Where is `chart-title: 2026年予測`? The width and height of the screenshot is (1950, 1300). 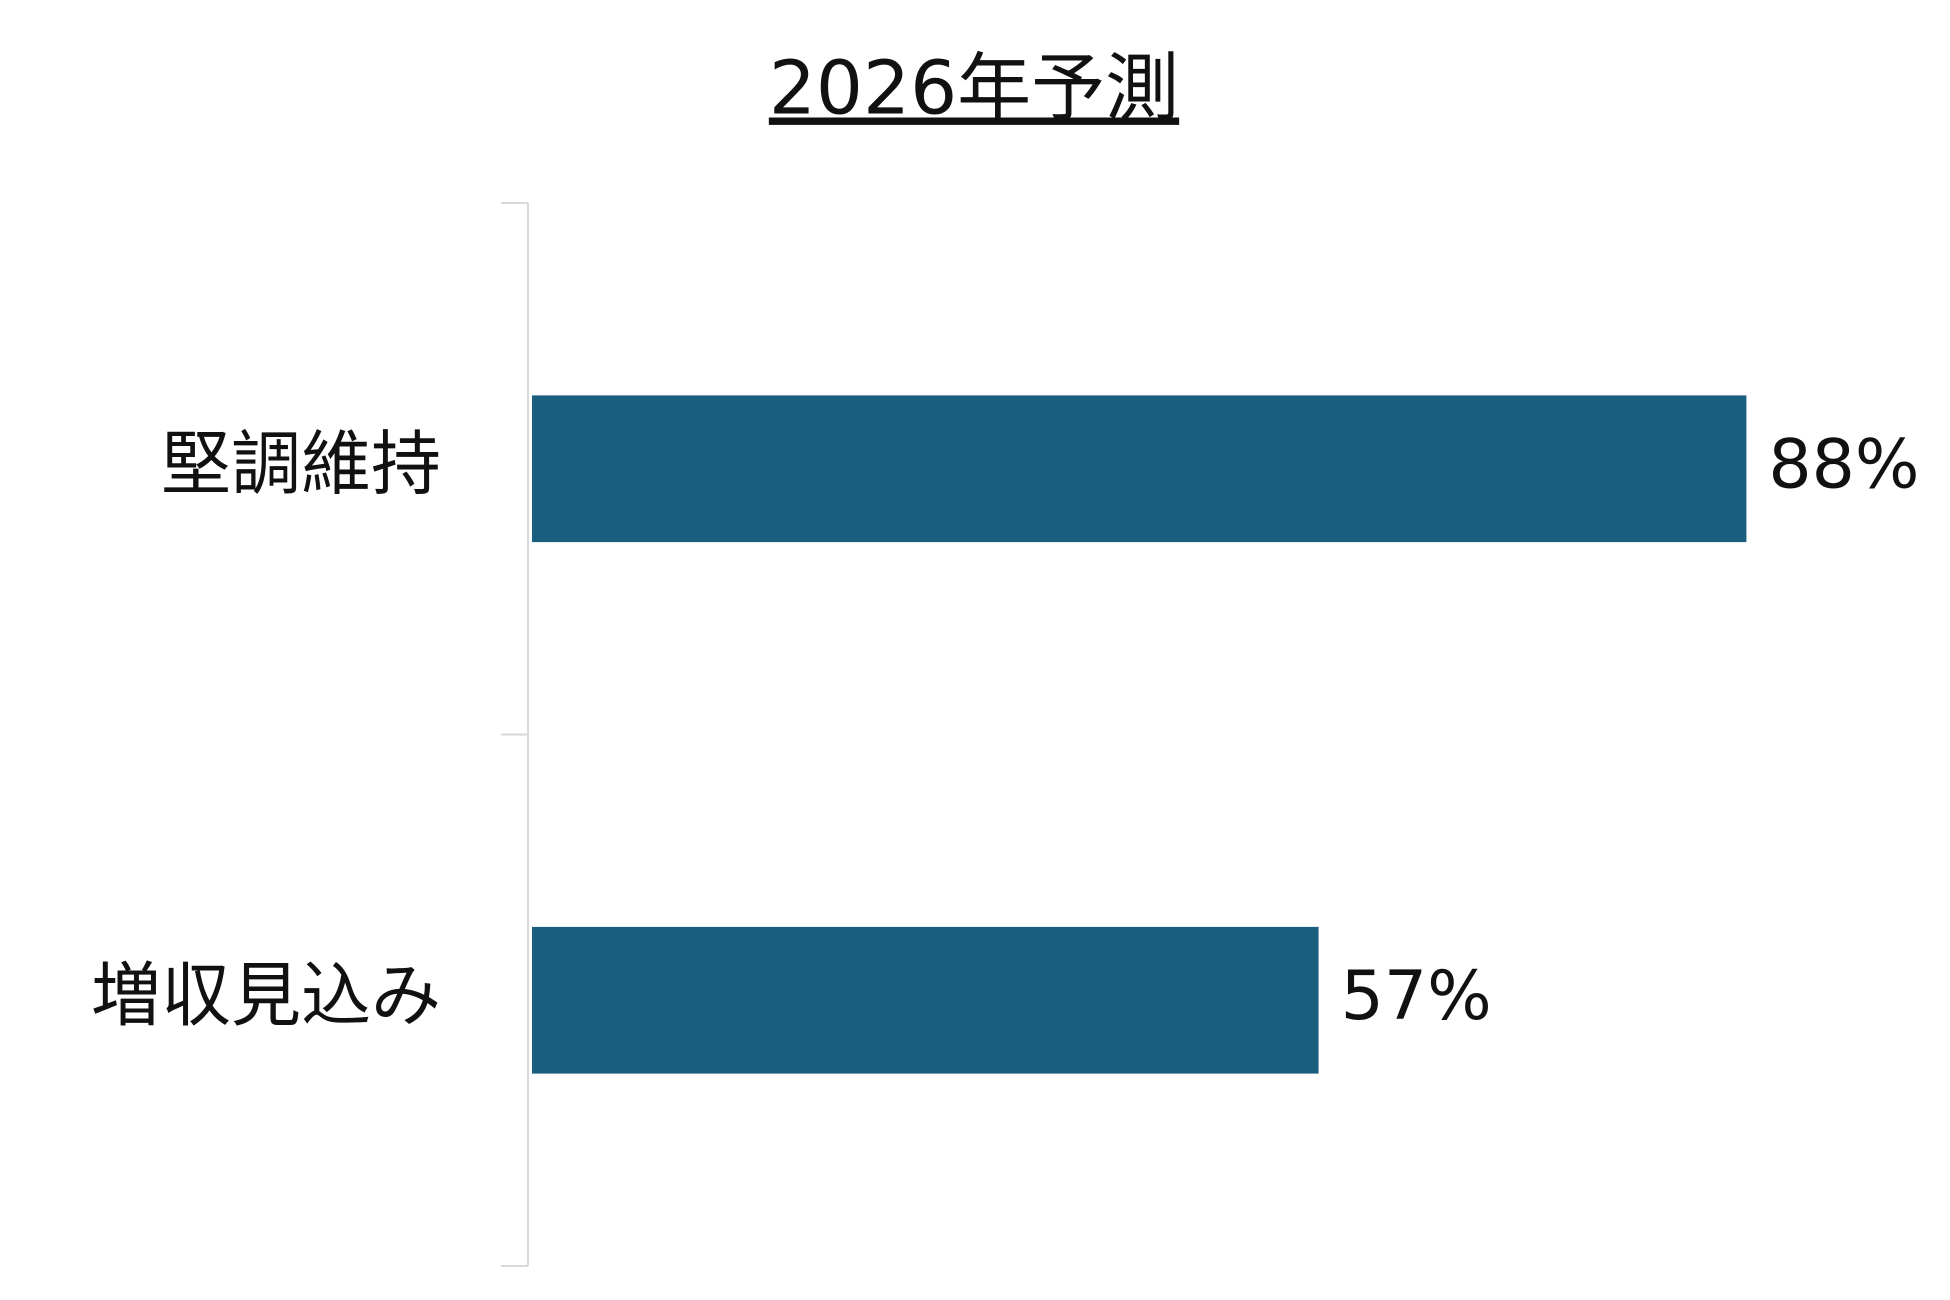 chart-title: 2026年予測 is located at coordinates (974, 89).